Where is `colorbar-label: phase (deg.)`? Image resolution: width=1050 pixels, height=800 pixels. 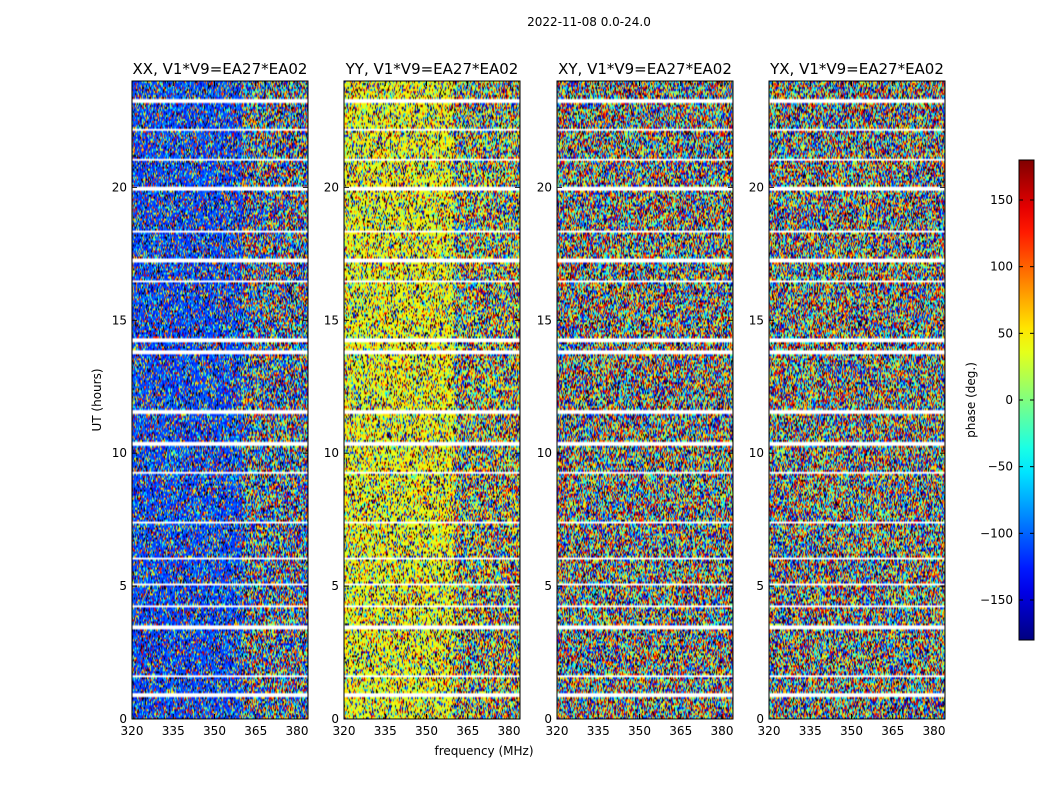 colorbar-label: phase (deg.) is located at coordinates (971, 400).